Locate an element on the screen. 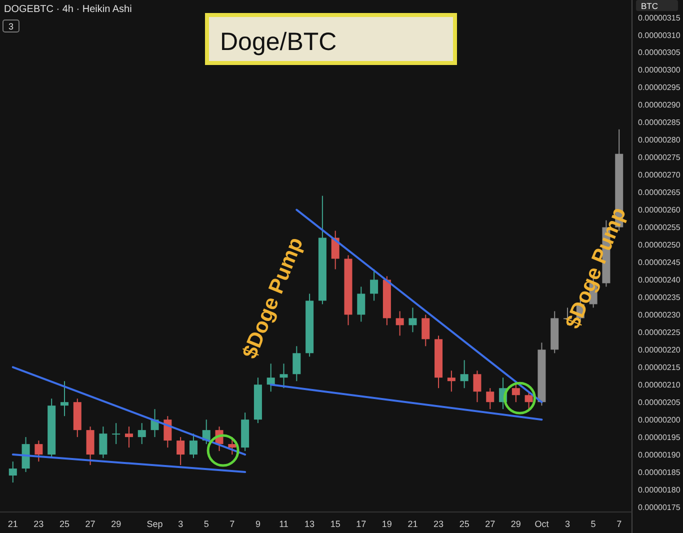  y-tick-label: 0.00000200 is located at coordinates (659, 419).